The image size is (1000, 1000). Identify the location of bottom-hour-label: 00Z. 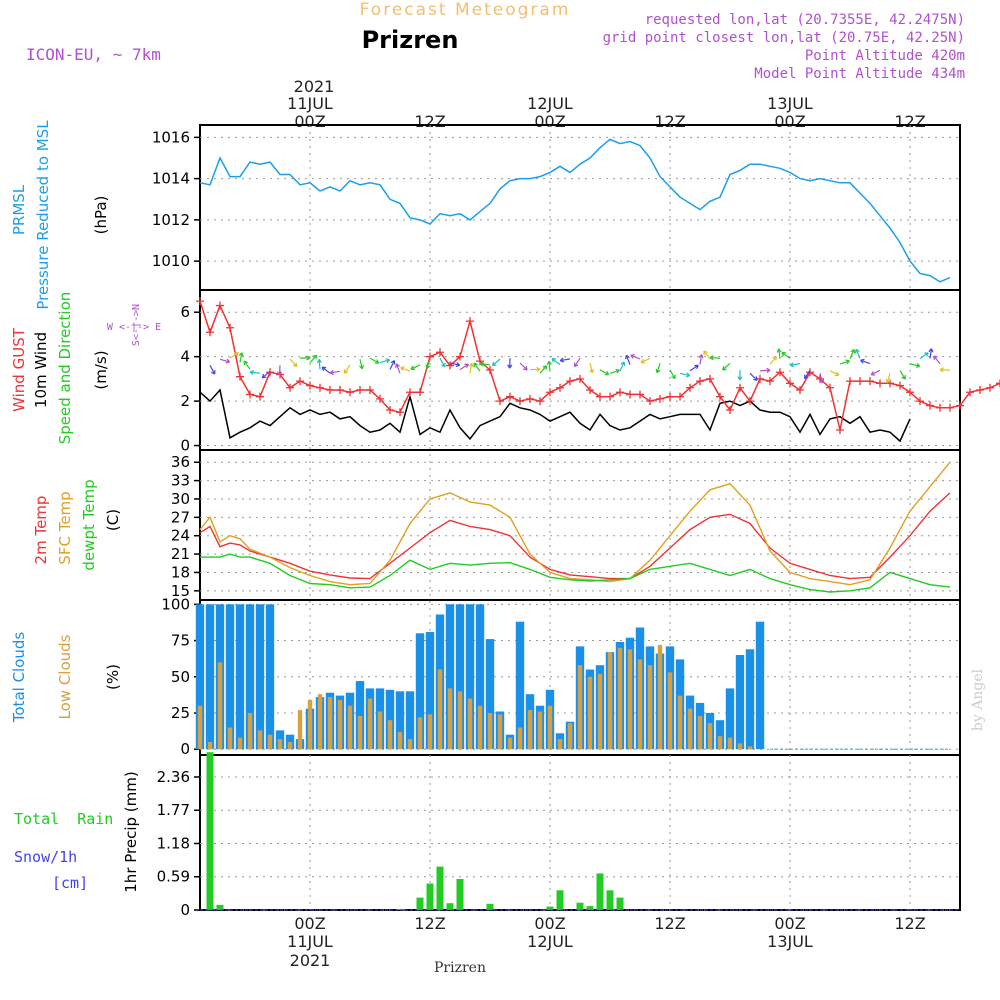
(549, 923).